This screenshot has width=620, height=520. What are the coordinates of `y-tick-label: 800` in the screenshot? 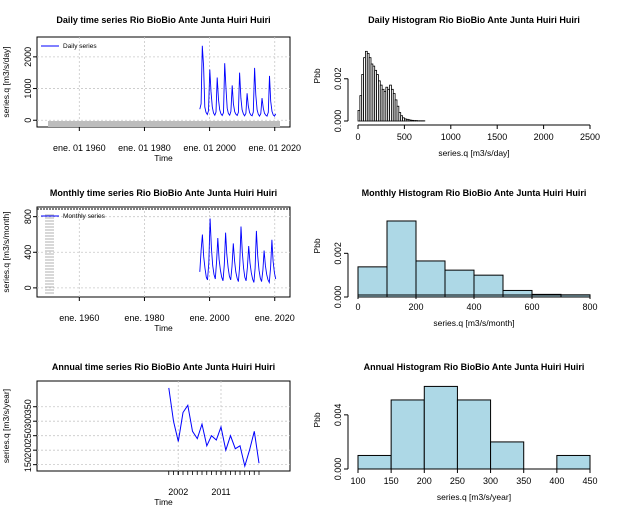 It's located at (28, 216).